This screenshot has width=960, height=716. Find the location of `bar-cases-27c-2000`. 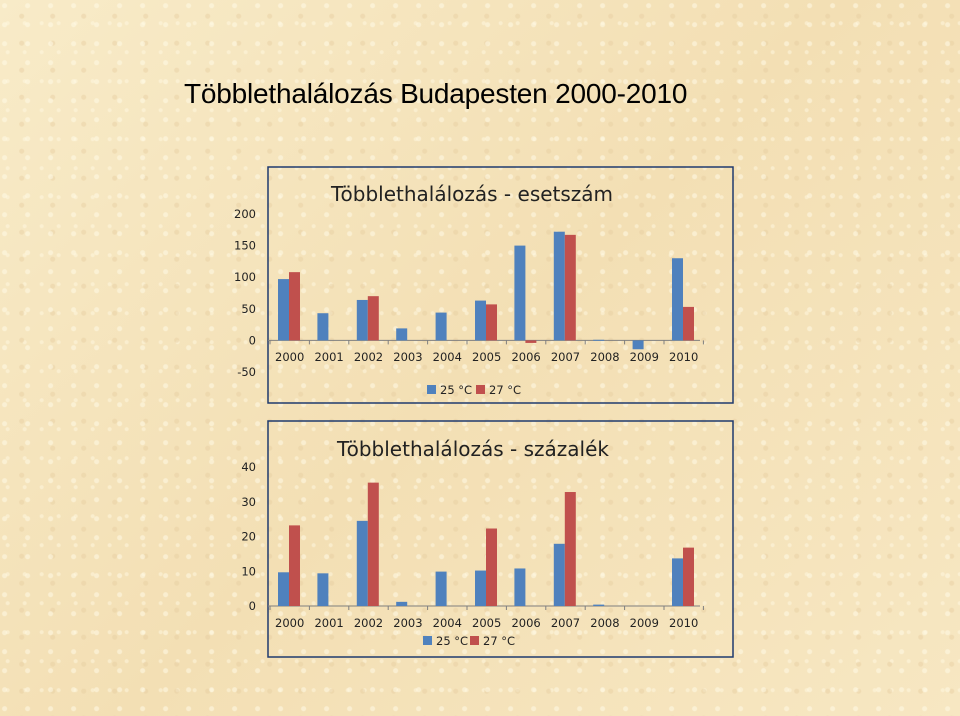

bar-cases-27c-2000 is located at coordinates (294, 306).